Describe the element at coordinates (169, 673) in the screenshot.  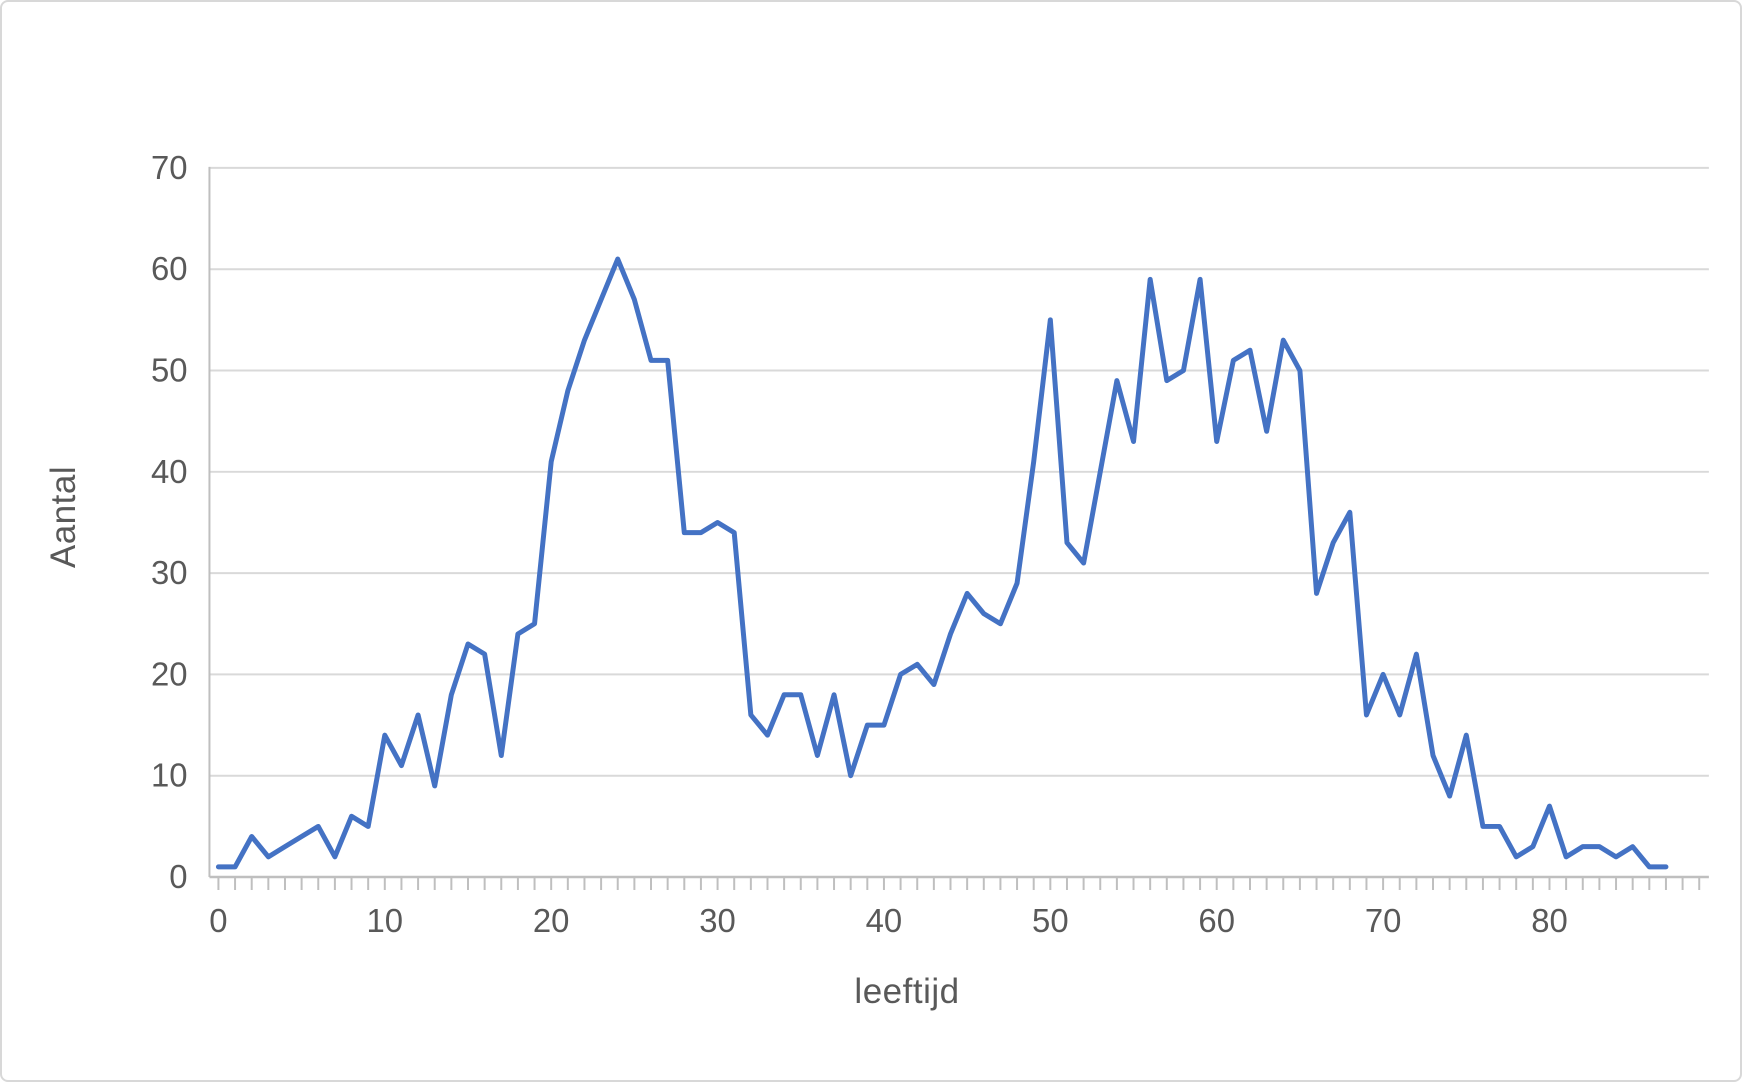
I see `y-tick-label: 20` at that location.